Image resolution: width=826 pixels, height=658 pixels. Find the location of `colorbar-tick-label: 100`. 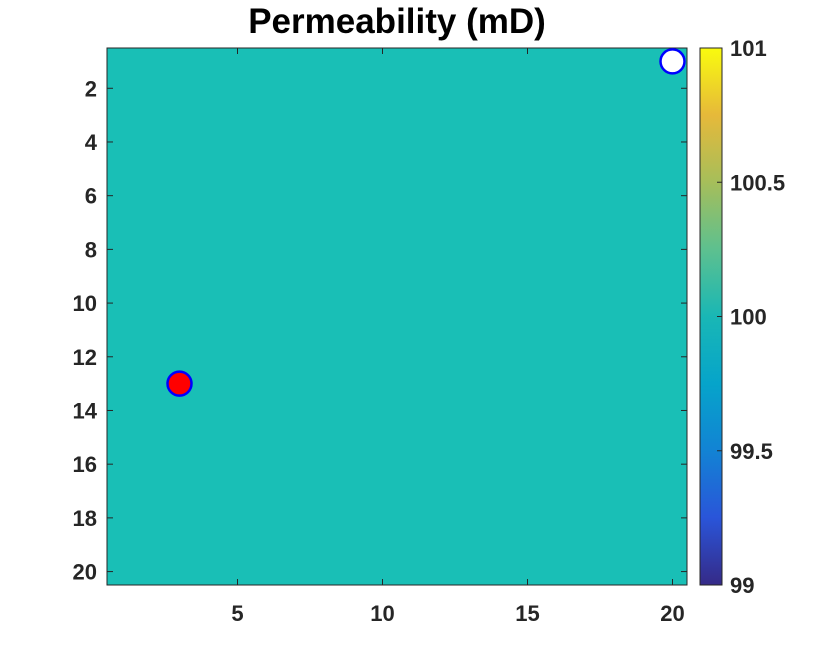

colorbar-tick-label: 100 is located at coordinates (748, 317).